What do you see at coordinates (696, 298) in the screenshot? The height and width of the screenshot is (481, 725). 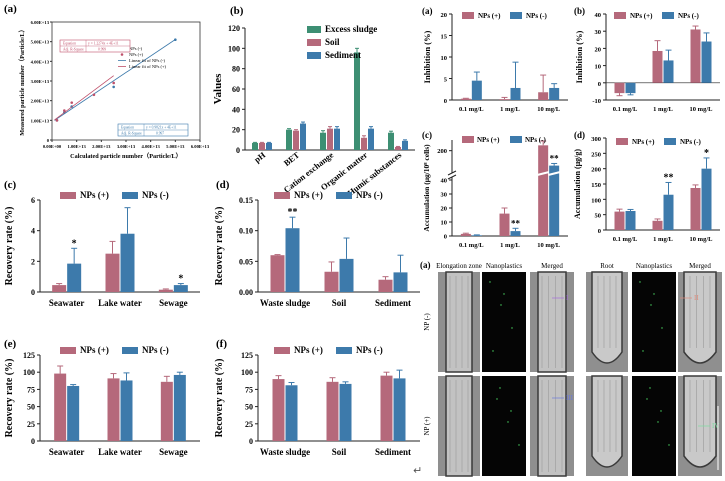 I see `annotation-label: II` at bounding box center [696, 298].